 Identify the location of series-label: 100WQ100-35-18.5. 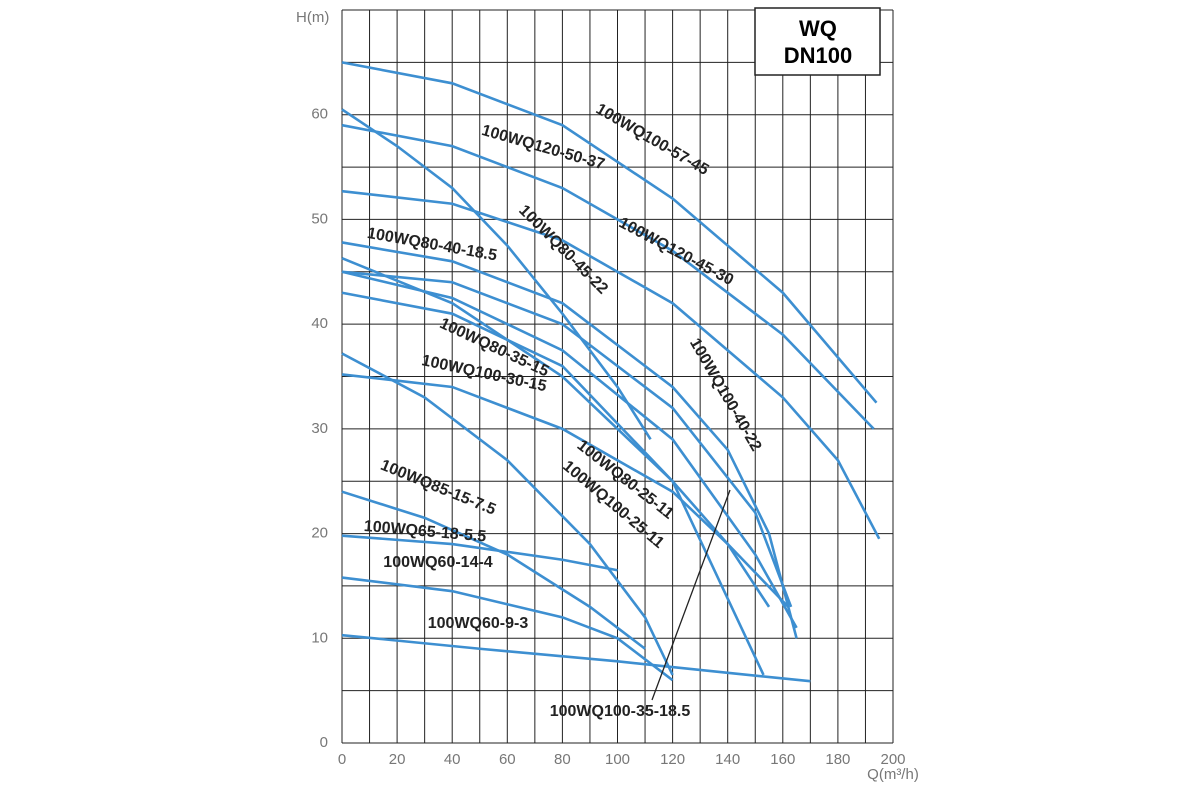
(620, 711).